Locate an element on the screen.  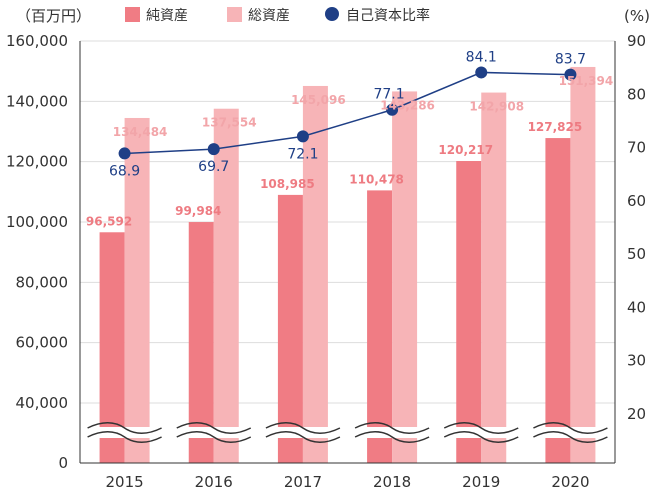
equity-ratio-value-label: 77.1 is located at coordinates (388, 95).